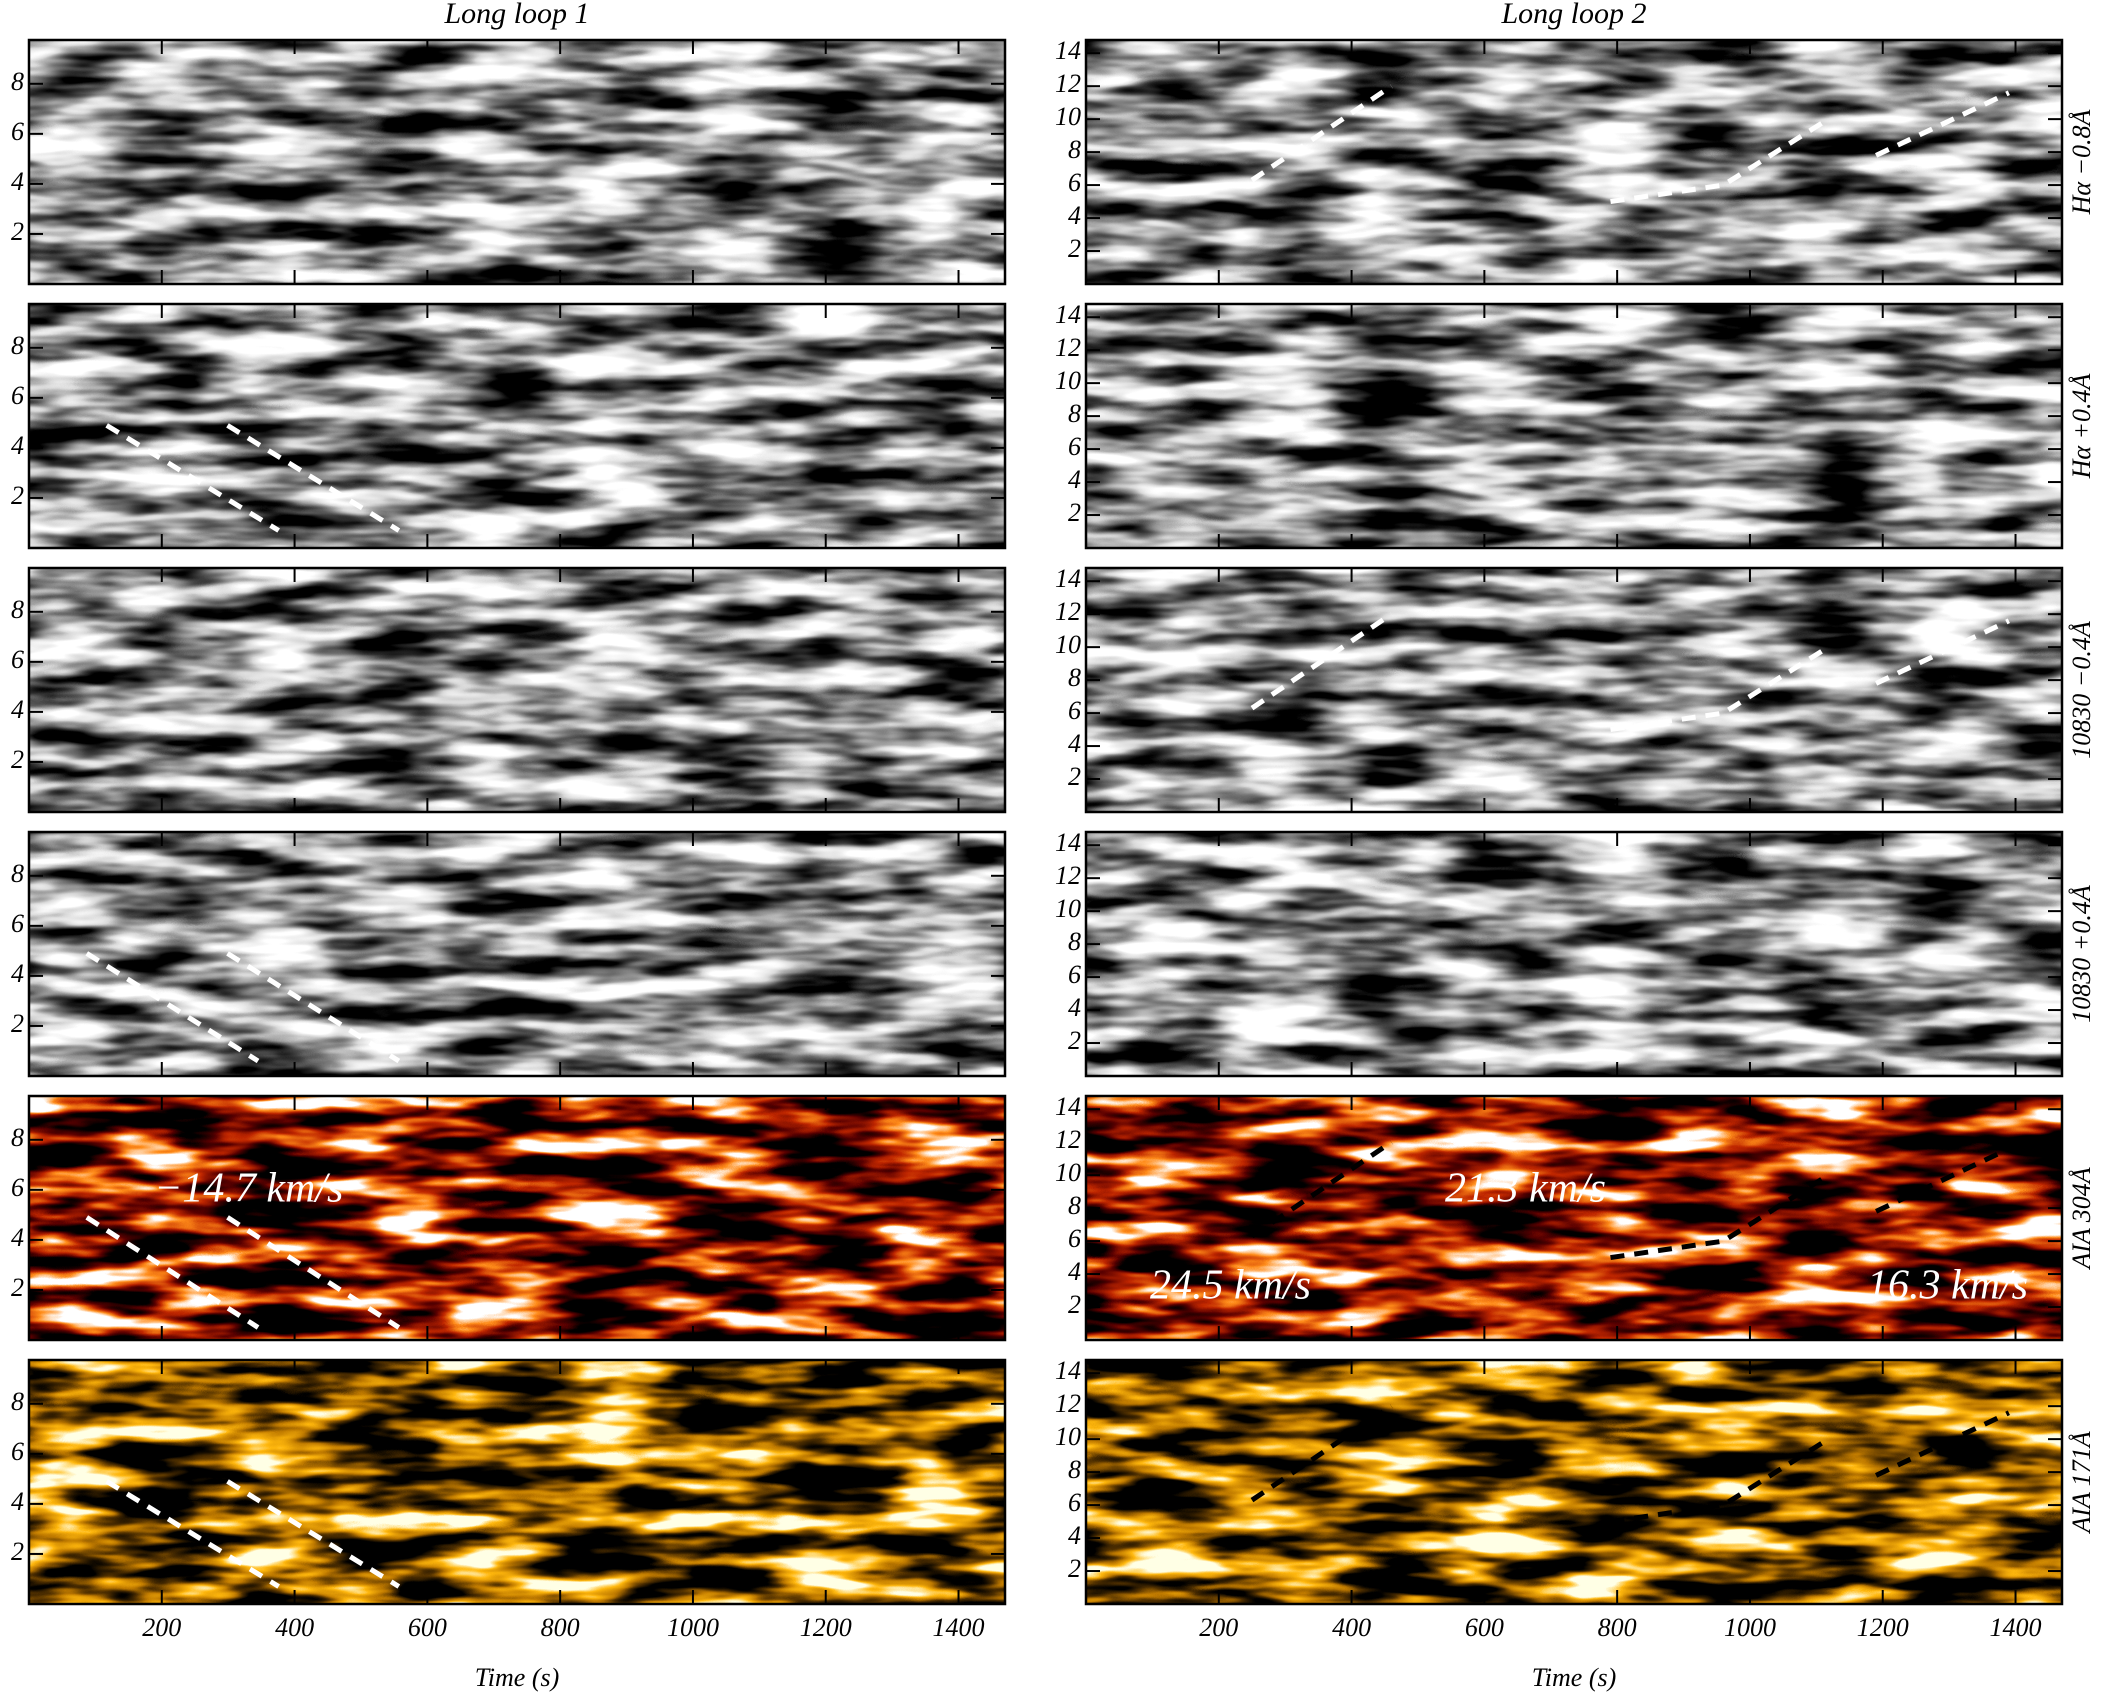 The image size is (2102, 1700). Describe the element at coordinates (1525, 1189) in the screenshot. I see `annotation: 21.3 km/s` at that location.